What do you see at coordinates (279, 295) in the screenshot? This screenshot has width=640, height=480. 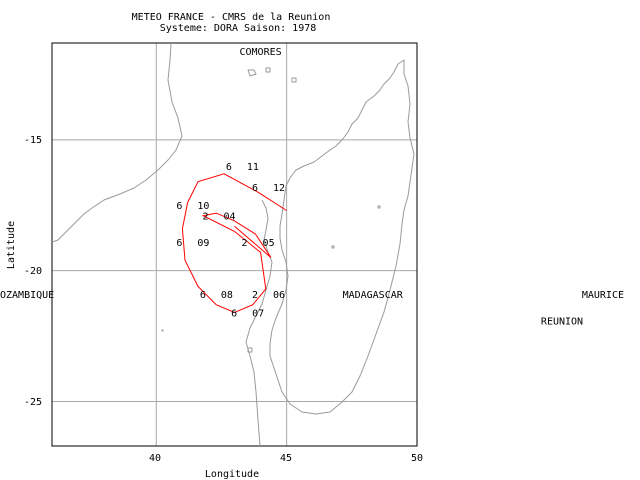 I see `track-marker-day-7: 06` at bounding box center [279, 295].